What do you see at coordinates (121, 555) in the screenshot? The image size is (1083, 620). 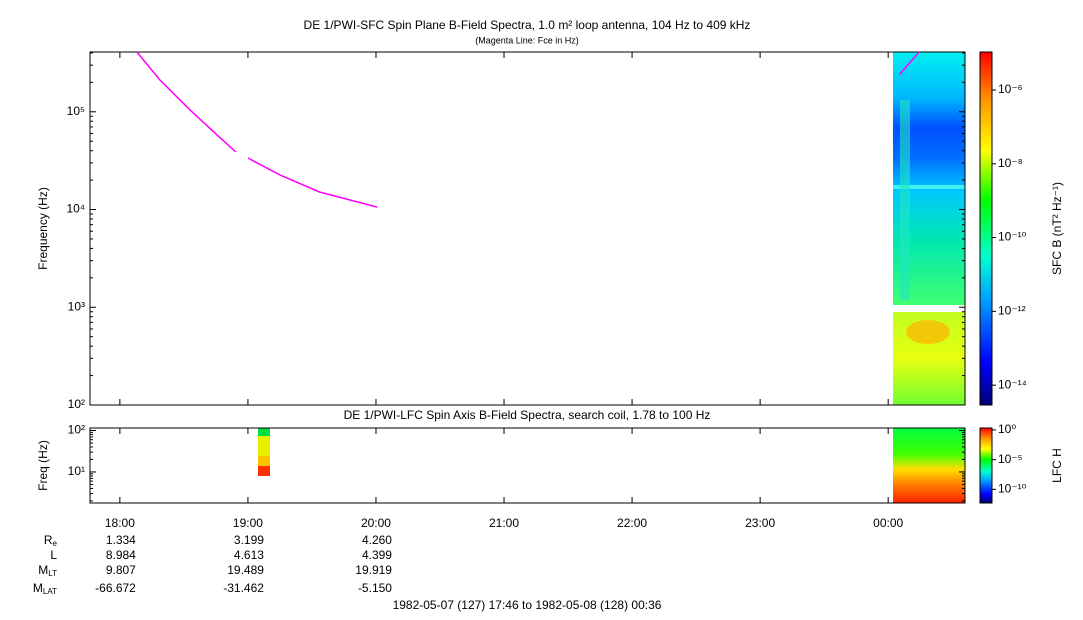 I see `ephemeris-value: 8.984` at bounding box center [121, 555].